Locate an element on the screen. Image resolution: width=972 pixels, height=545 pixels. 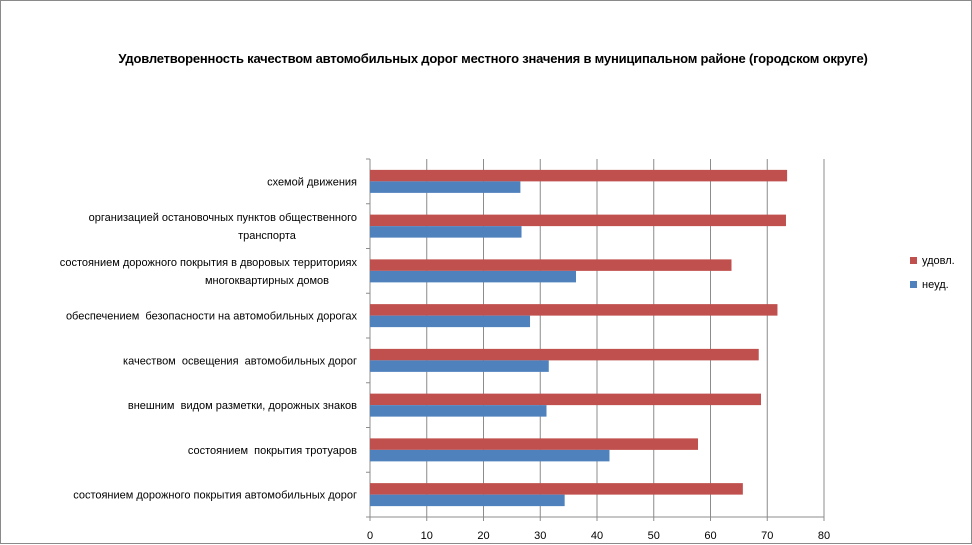
legend-label-neud: неуд. is located at coordinates (935, 285).